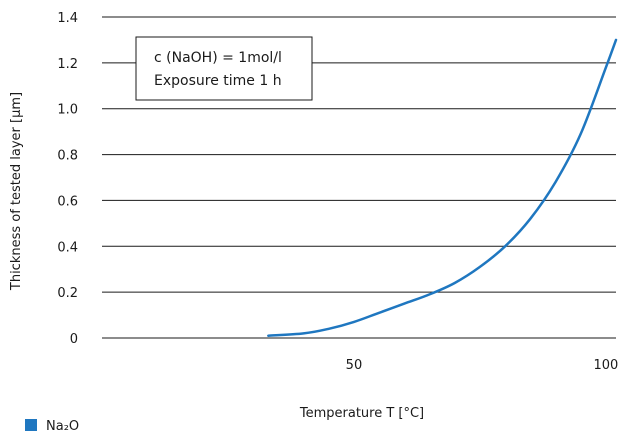 This screenshot has width=621, height=431. What do you see at coordinates (67, 201) in the screenshot?
I see `y-tick-label: 0.6` at bounding box center [67, 201].